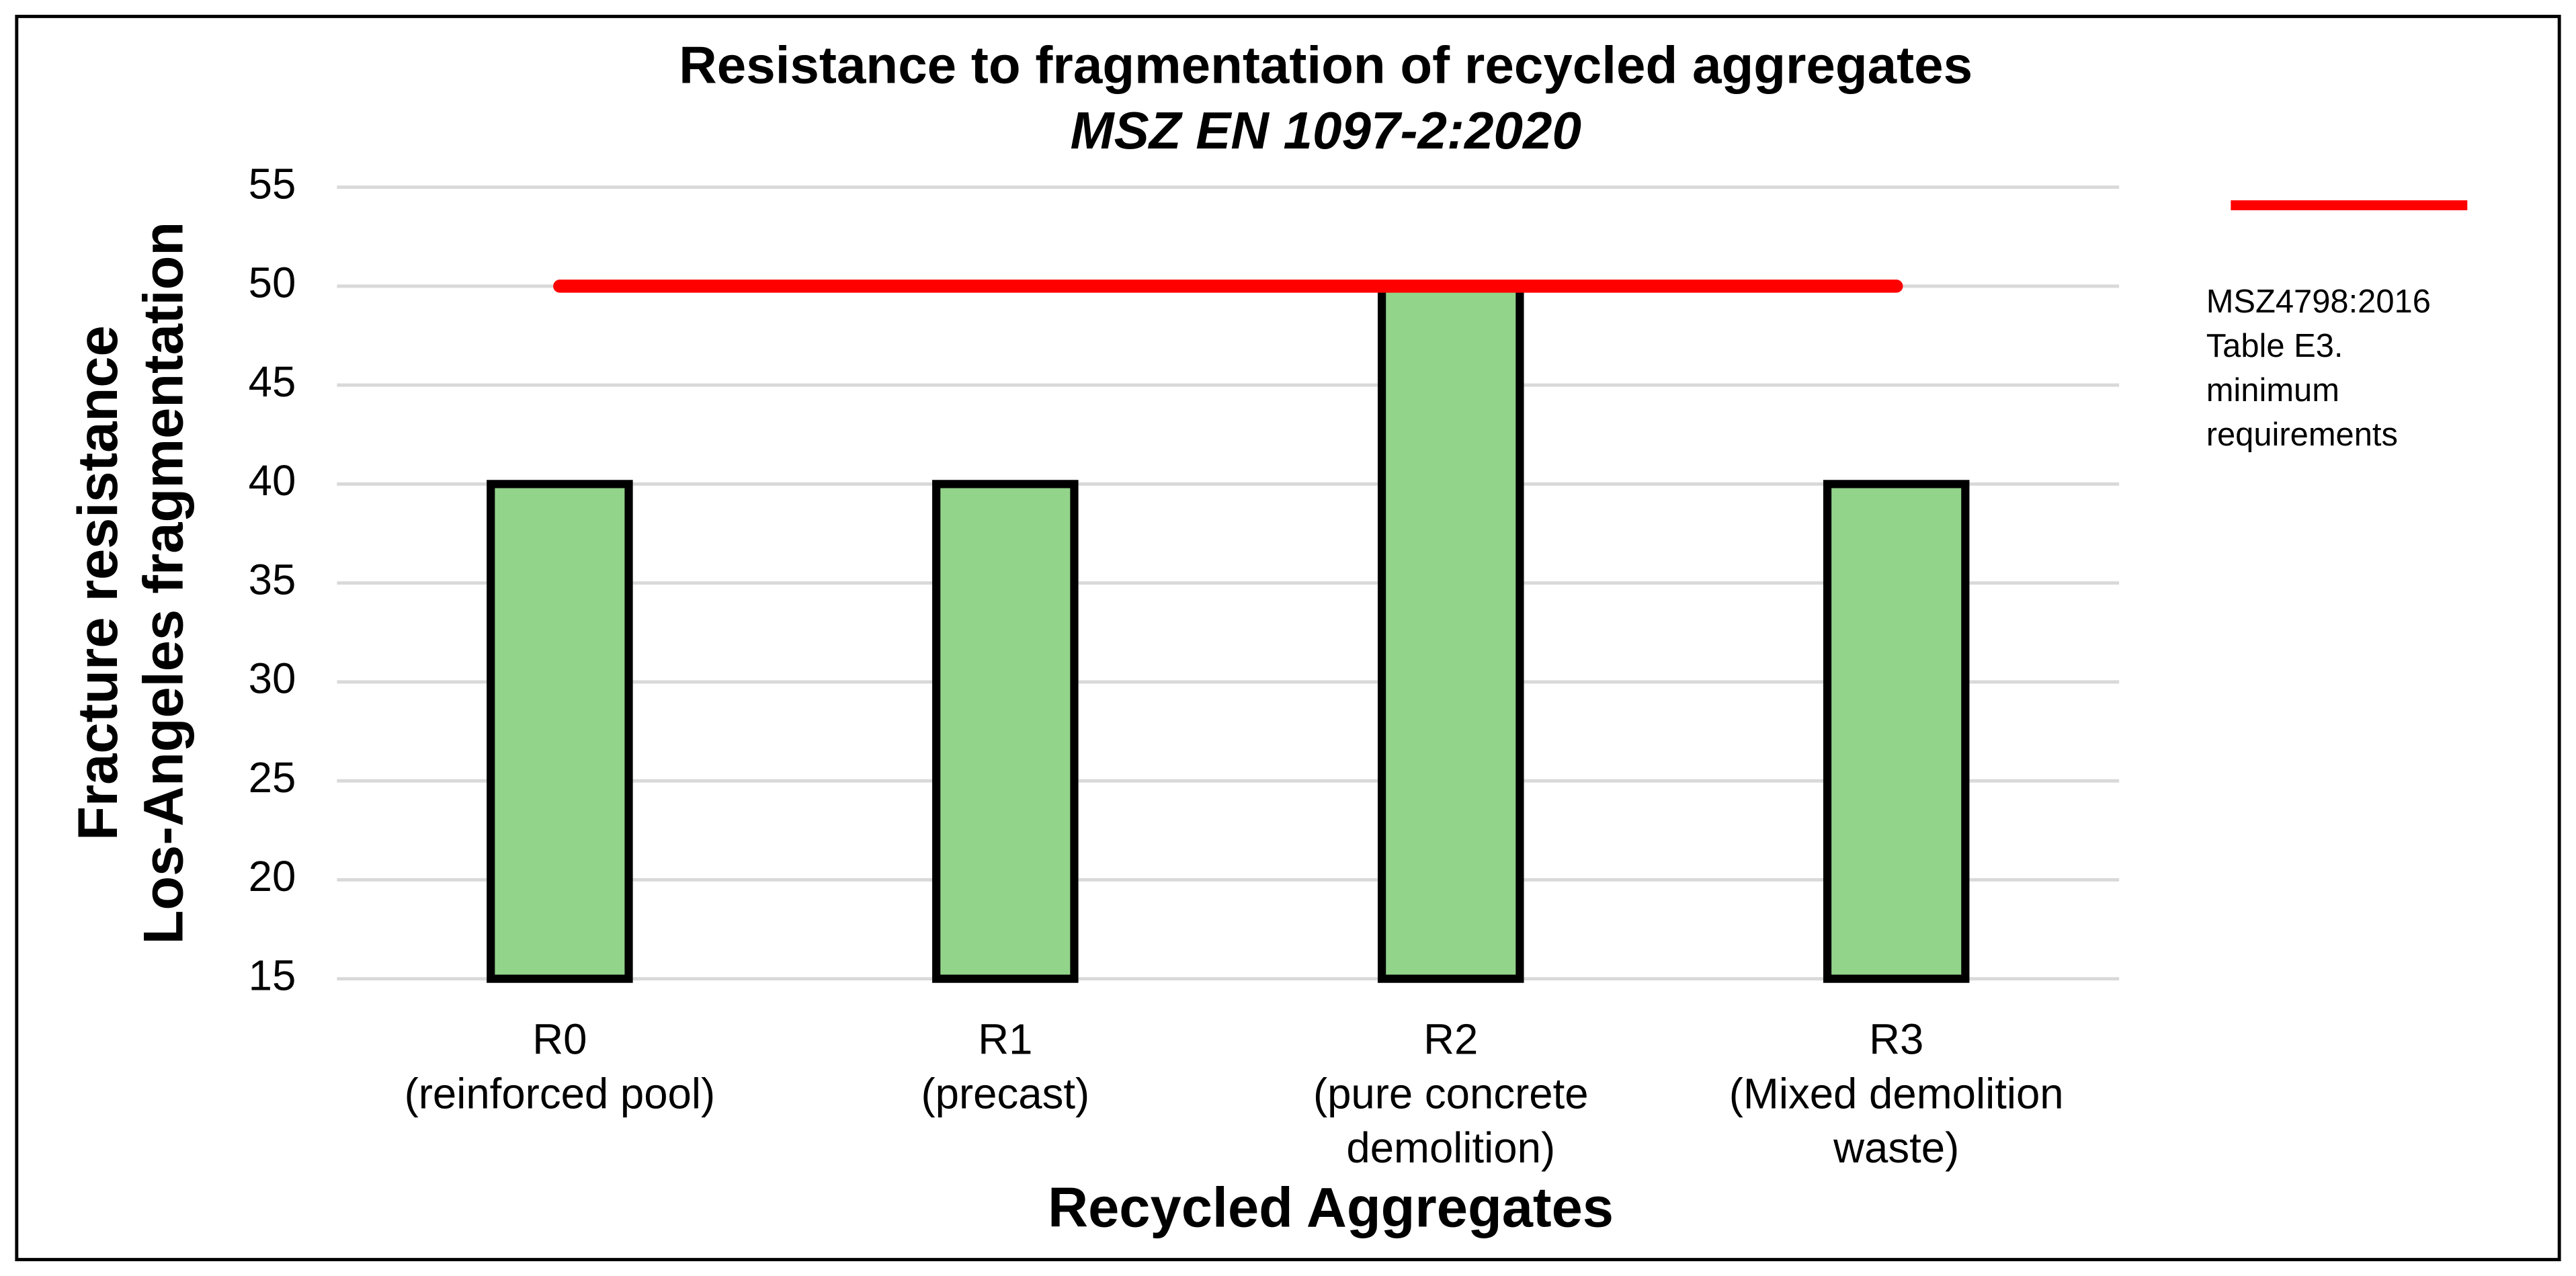 This screenshot has height=1276, width=2576. Describe the element at coordinates (559, 1040) in the screenshot. I see `x-tick-label: R0` at that location.